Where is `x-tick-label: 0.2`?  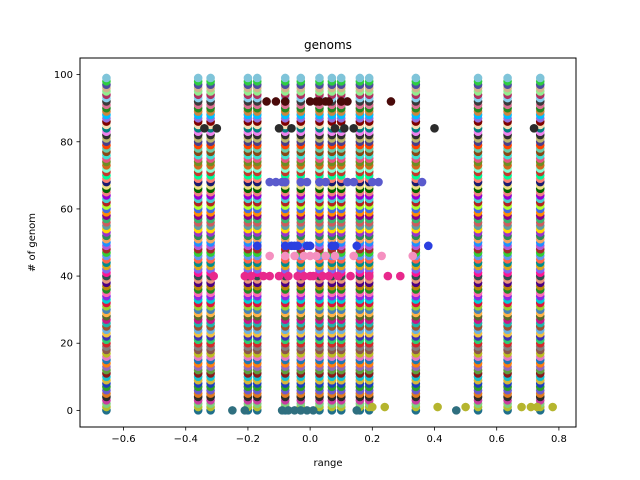 x-tick-label: 0.2 is located at coordinates (372, 439).